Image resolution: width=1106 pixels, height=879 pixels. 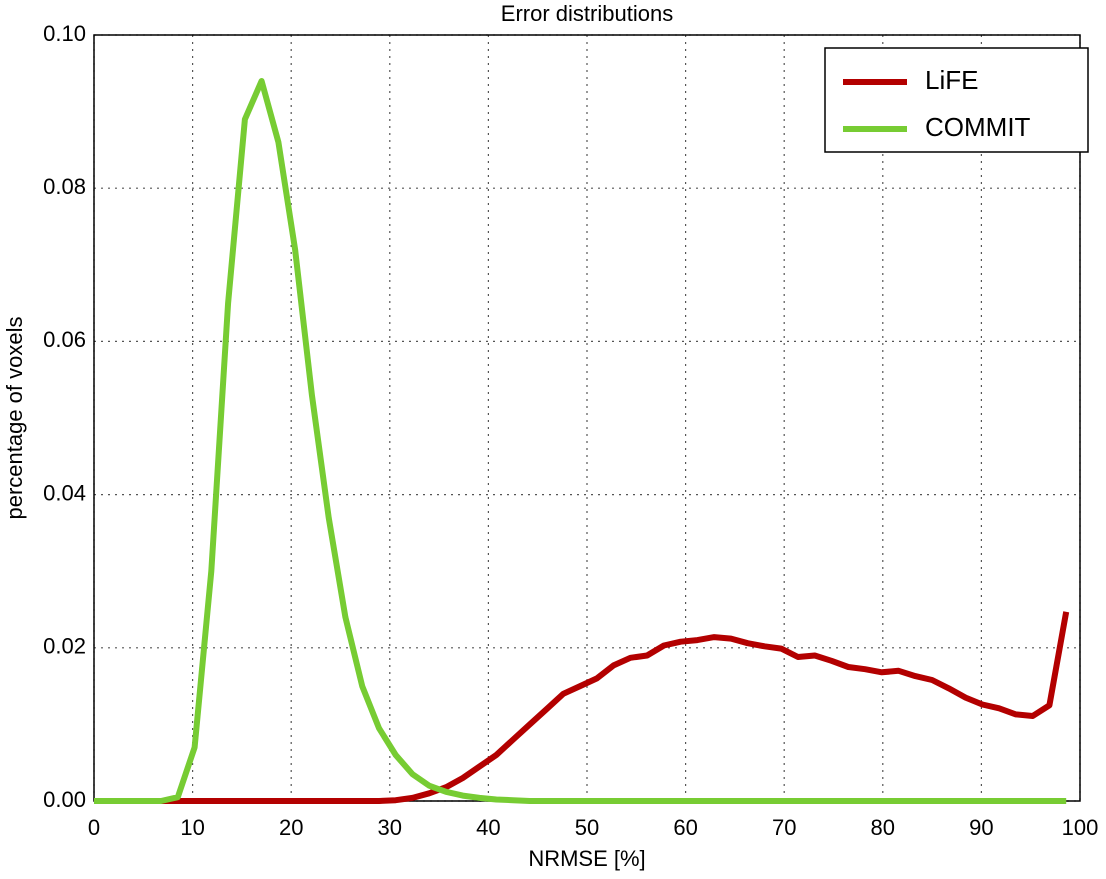 What do you see at coordinates (64, 339) in the screenshot?
I see `y-tick-label: 0.06` at bounding box center [64, 339].